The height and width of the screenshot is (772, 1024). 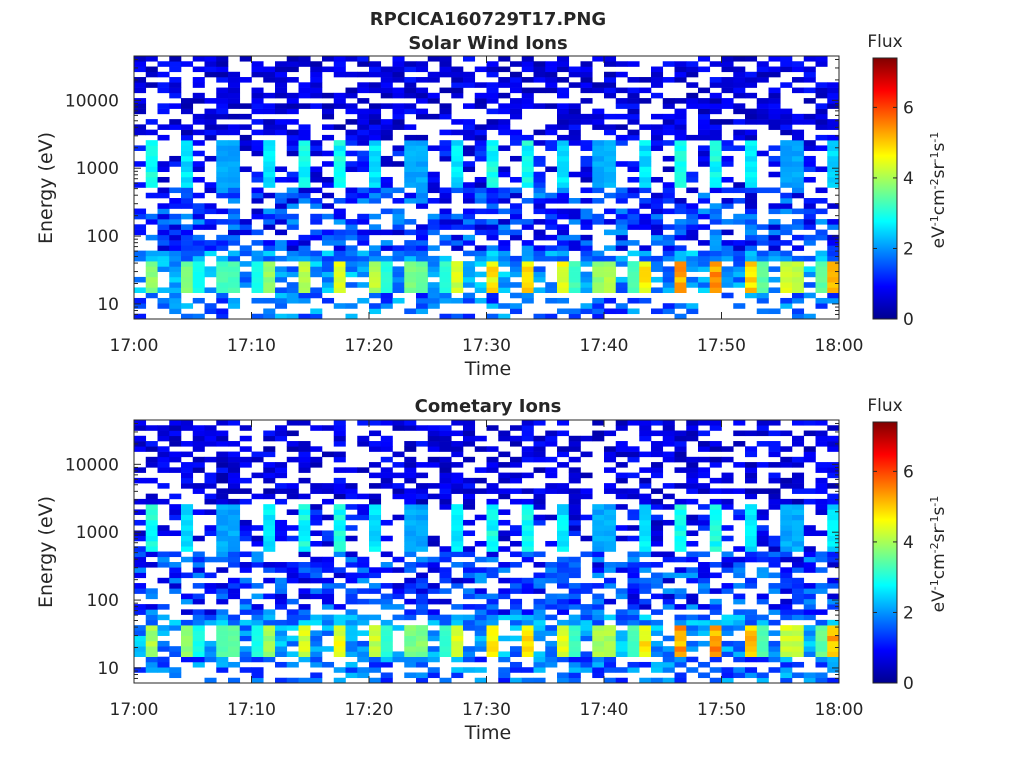 What do you see at coordinates (108, 305) in the screenshot?
I see `y-tick-label: 10` at bounding box center [108, 305].